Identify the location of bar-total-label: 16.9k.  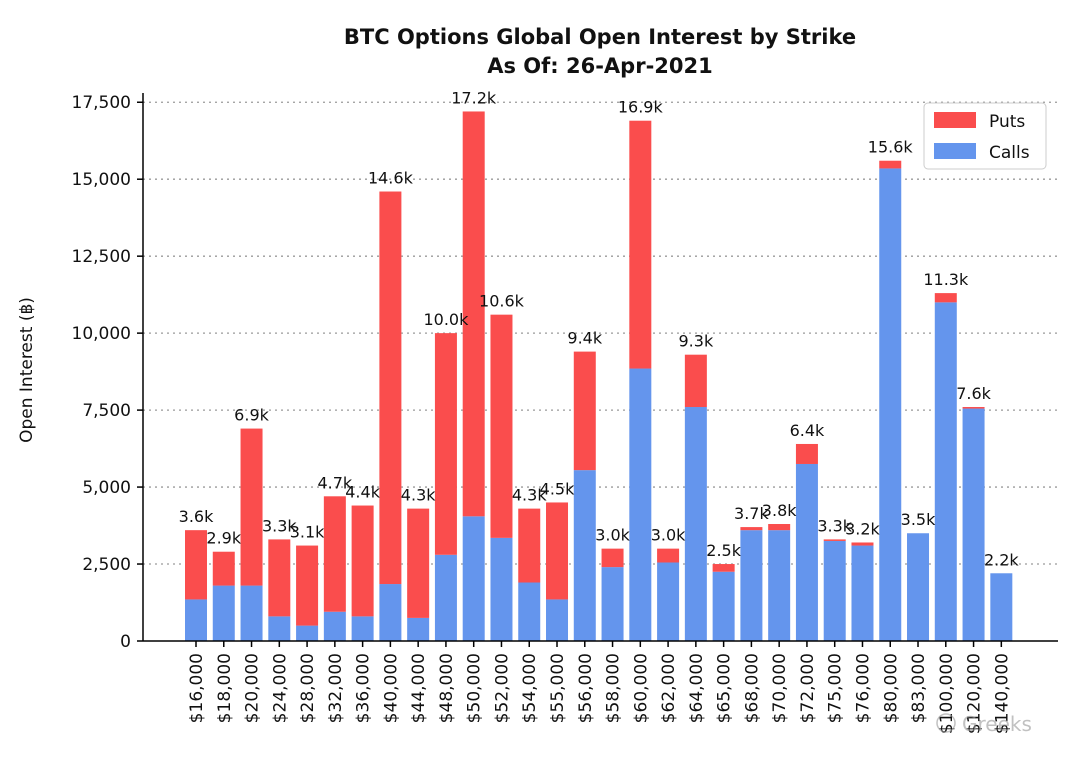
(641, 107).